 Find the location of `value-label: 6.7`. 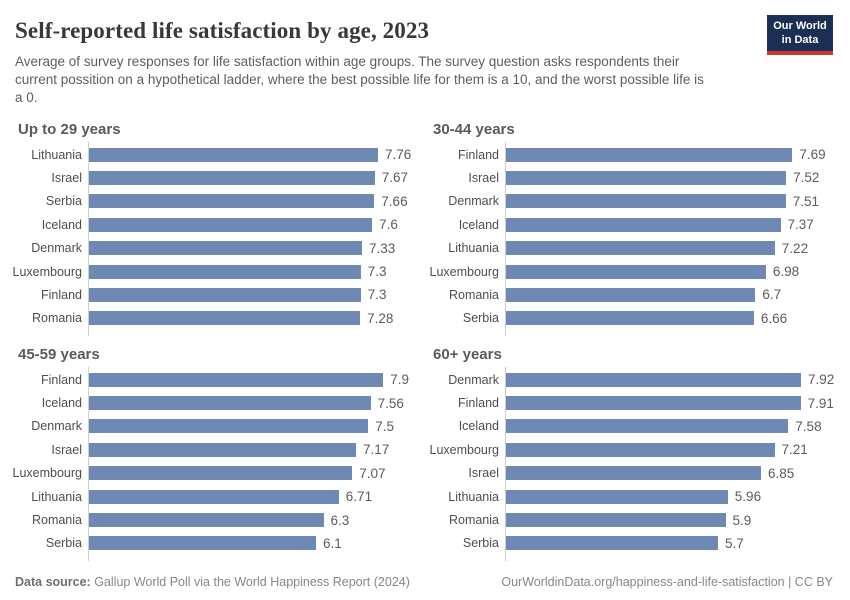

value-label: 6.7 is located at coordinates (772, 295).